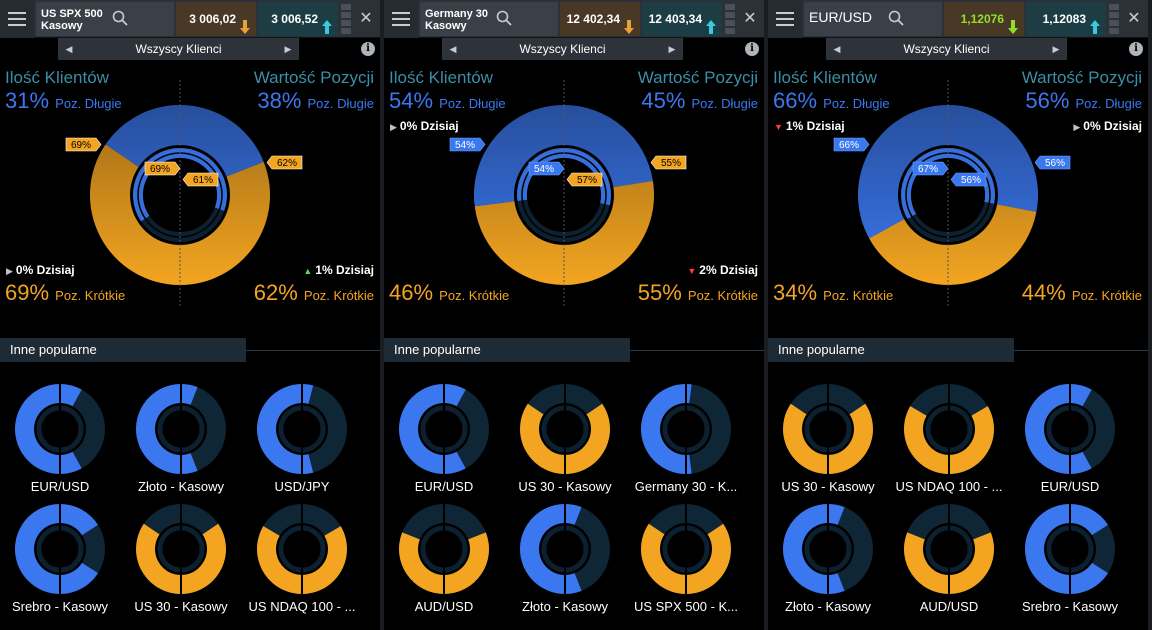 The height and width of the screenshot is (630, 1152). I want to click on position-inner-tag: 57%, so click(584, 179).